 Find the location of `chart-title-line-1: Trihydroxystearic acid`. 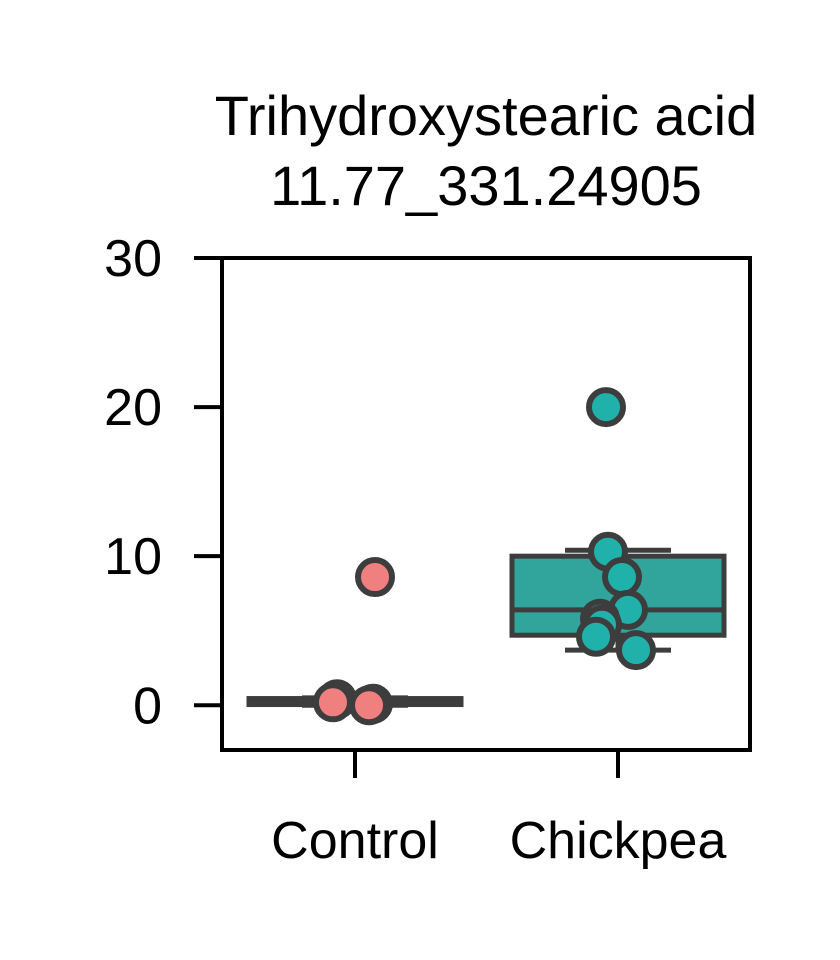

chart-title-line-1: Trihydroxystearic acid is located at coordinates (486, 115).